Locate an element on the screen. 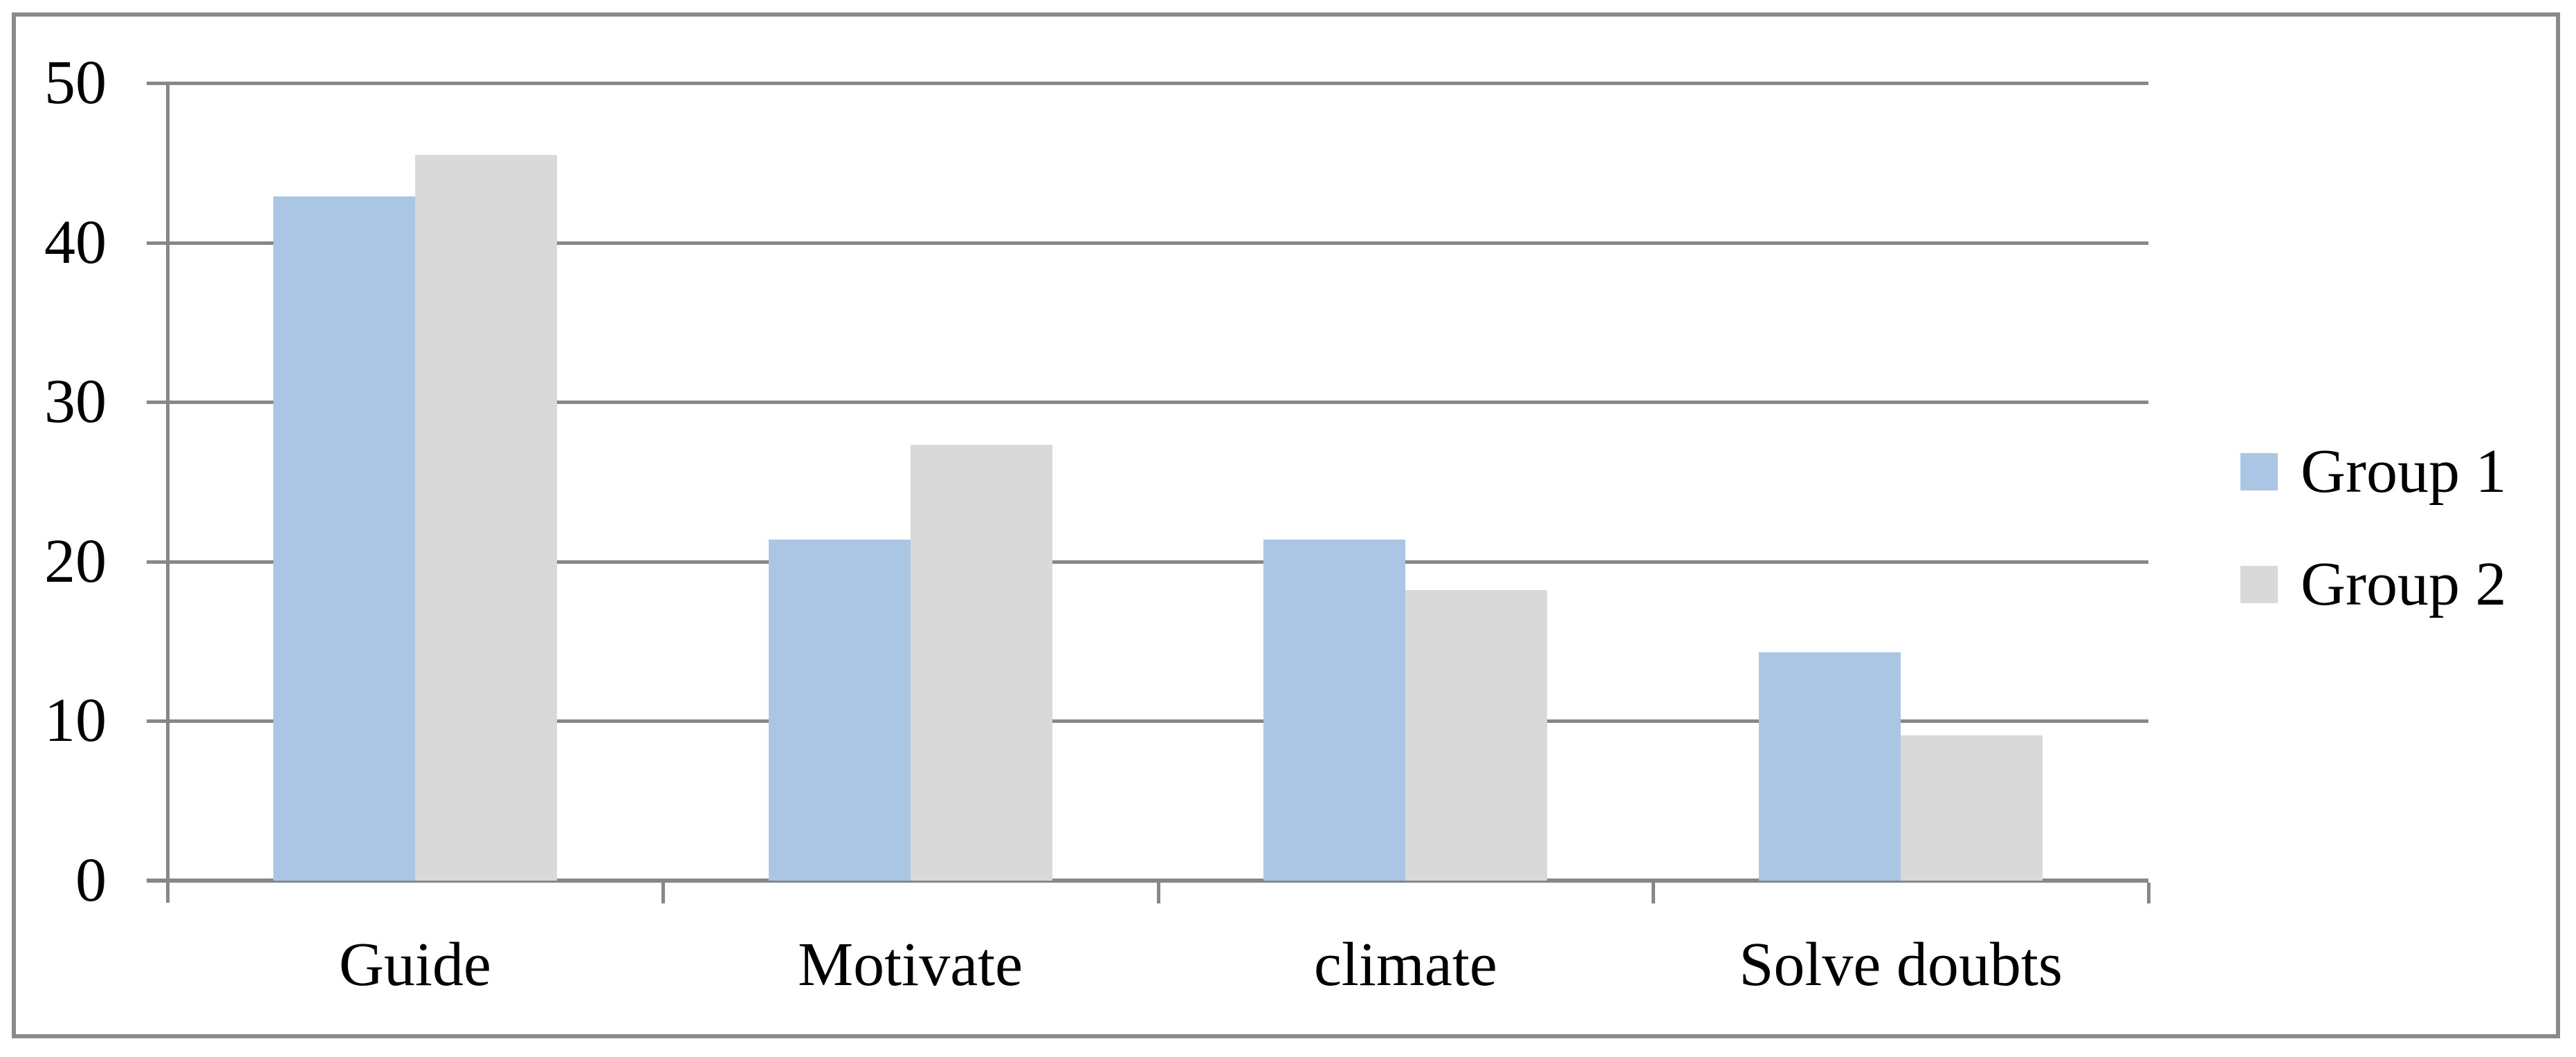  bar-group-2-solve-doubts is located at coordinates (1972, 808).